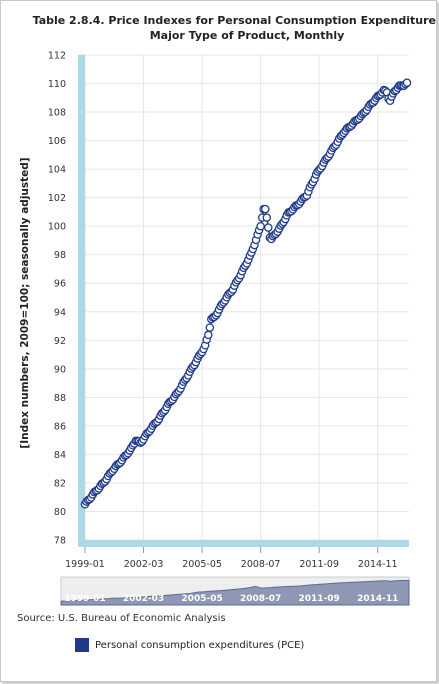 Image resolution: width=439 pixels, height=684 pixels. Describe the element at coordinates (377, 599) in the screenshot. I see `navigator-label: 2014-11` at that location.